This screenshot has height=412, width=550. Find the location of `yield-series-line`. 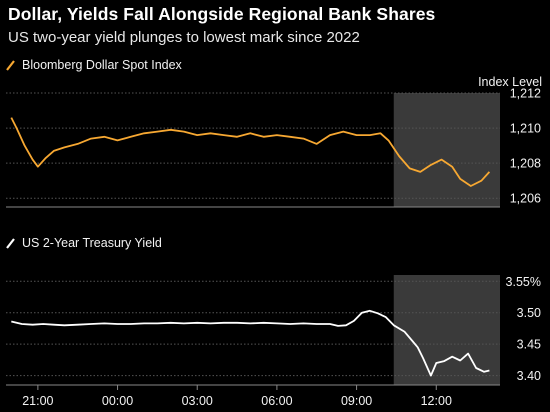

yield-series-line is located at coordinates (250, 343).